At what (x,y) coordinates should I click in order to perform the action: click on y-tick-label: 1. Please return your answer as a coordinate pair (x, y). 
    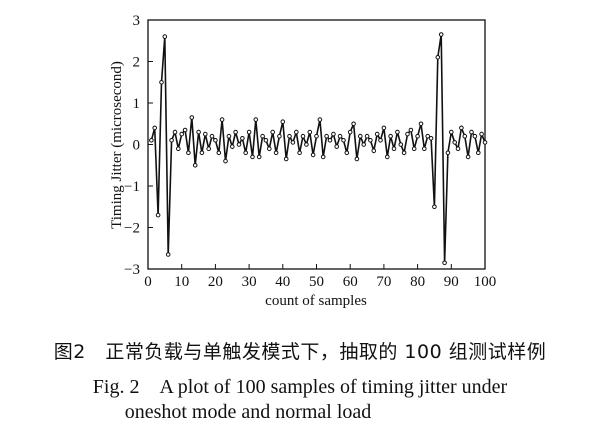
    Looking at the image, I should click on (137, 104).